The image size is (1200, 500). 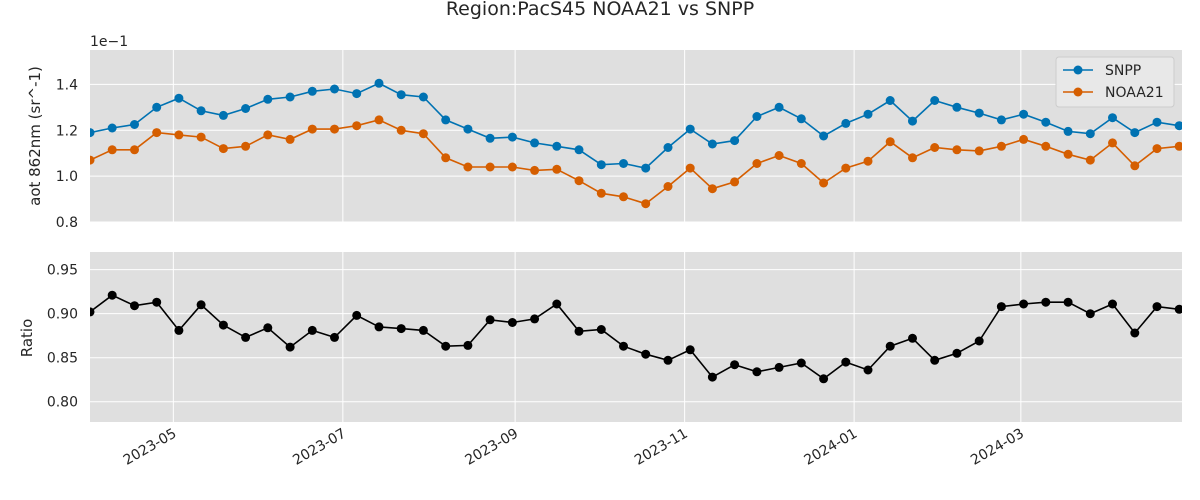 What do you see at coordinates (67, 154) in the screenshot?
I see `top-y-ticks: 0.8 1.0 1.2 1.4` at bounding box center [67, 154].